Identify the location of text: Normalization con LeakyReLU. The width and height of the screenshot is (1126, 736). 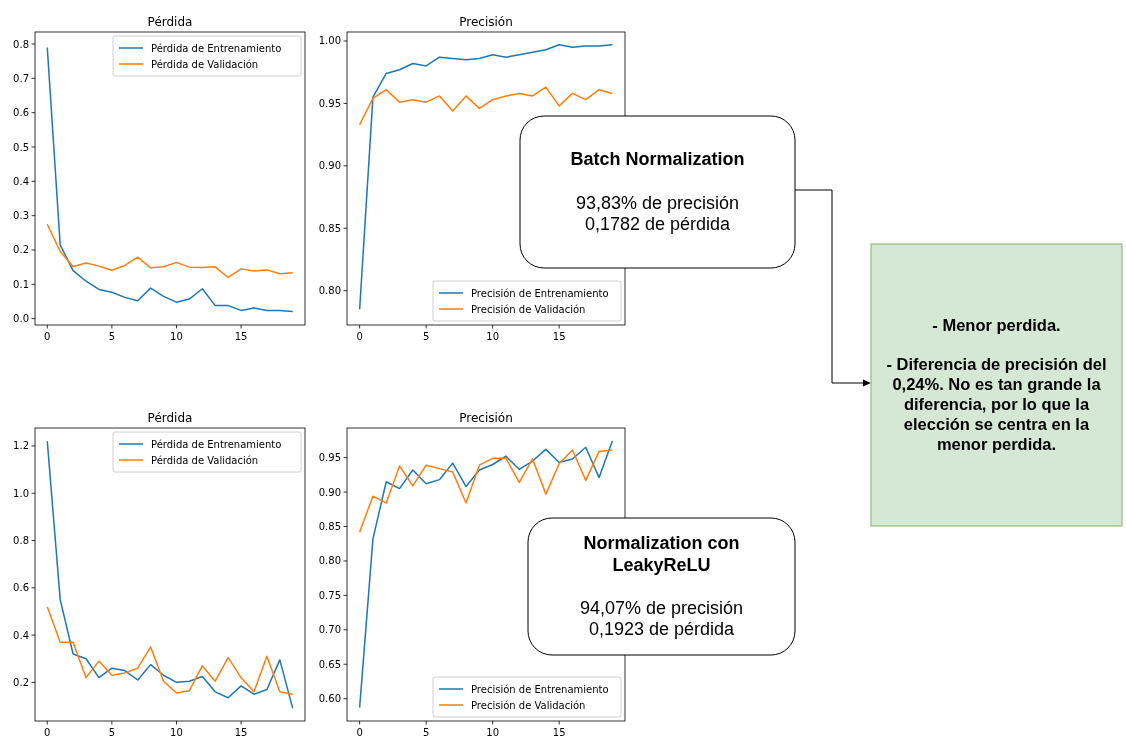
(661, 554).